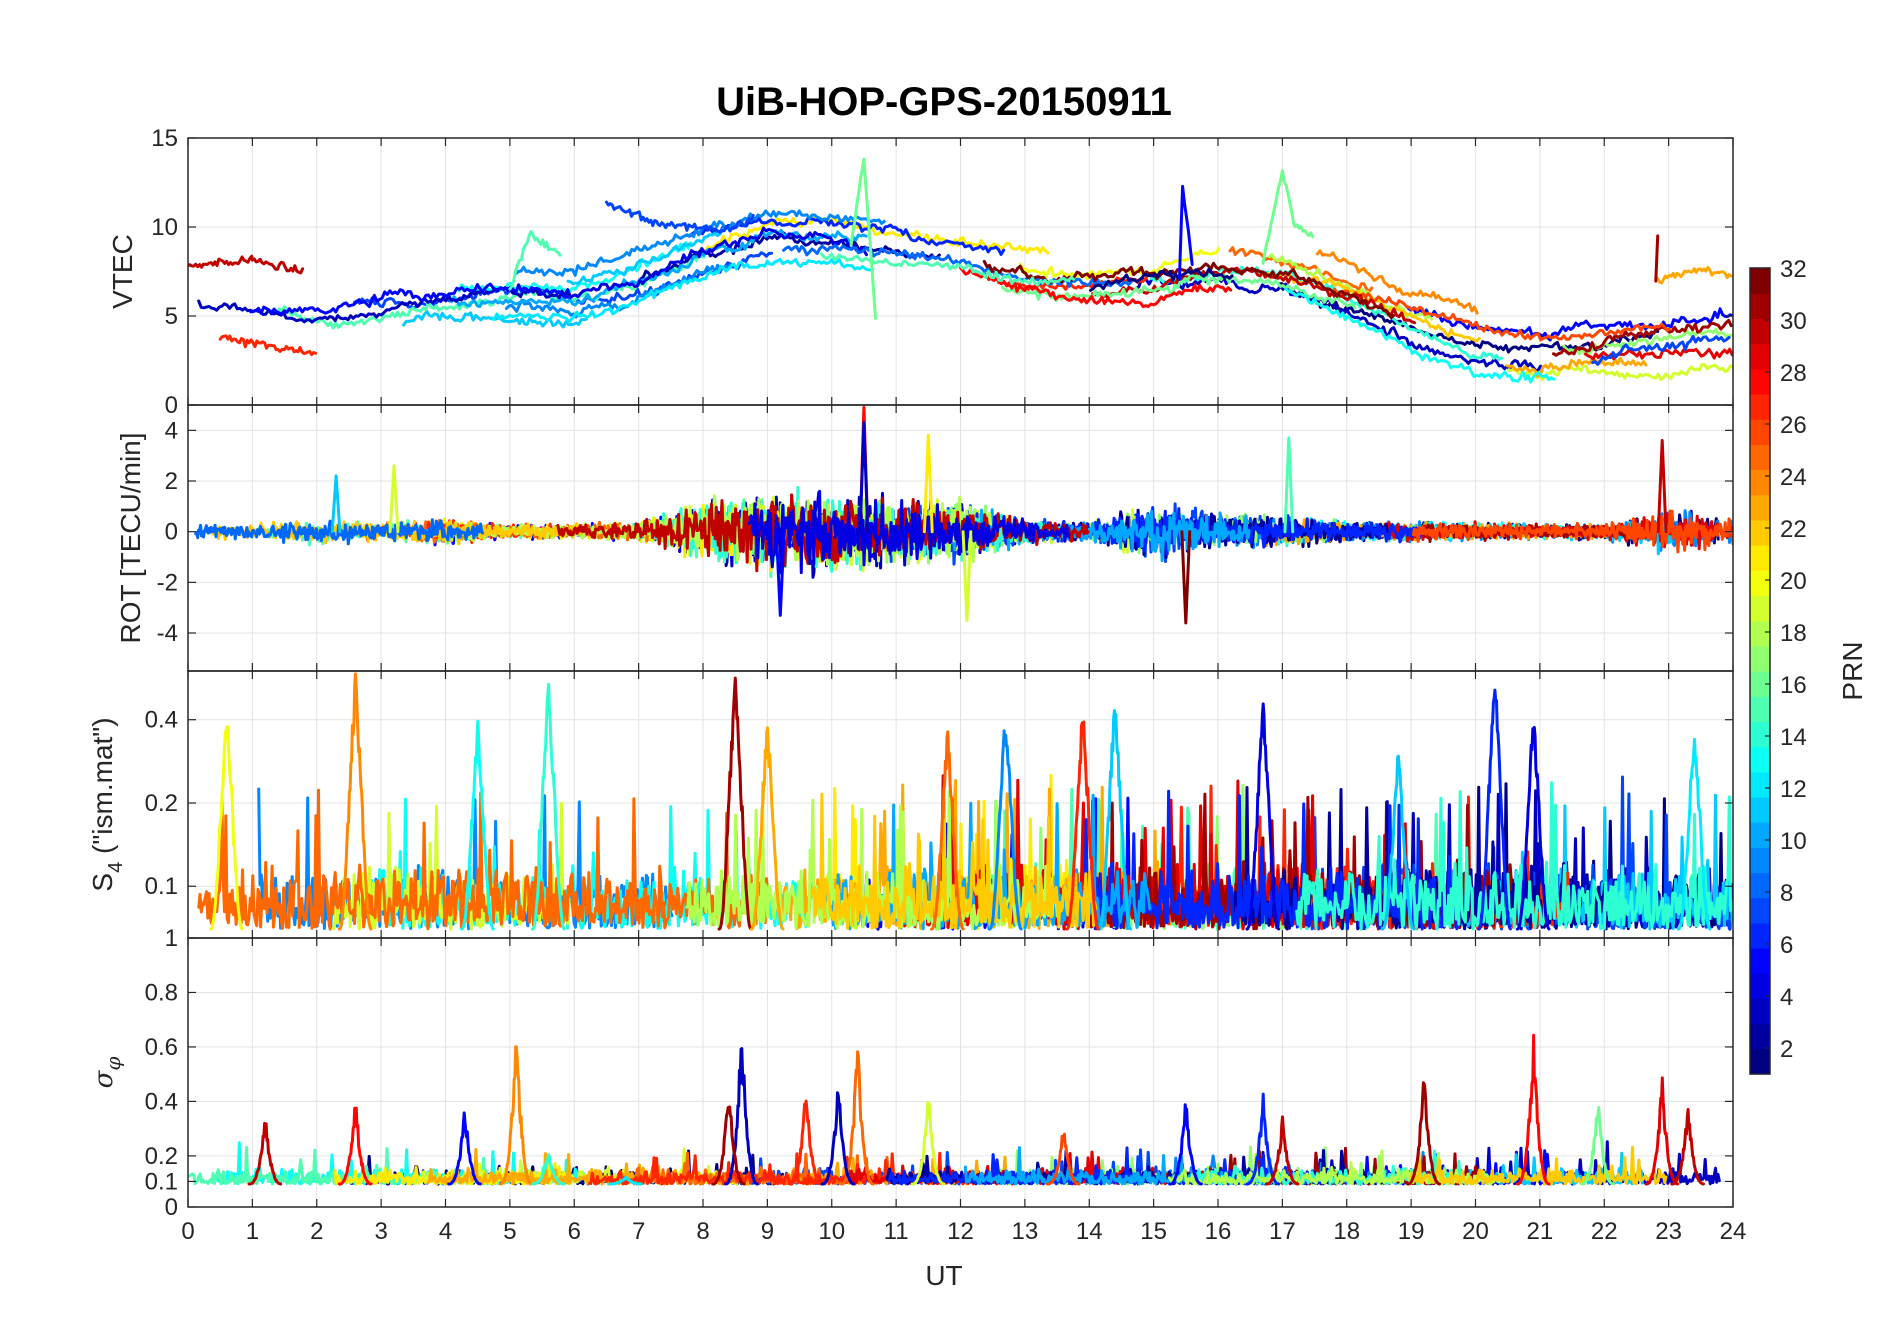 The image size is (1902, 1330). Describe the element at coordinates (161, 992) in the screenshot. I see `y-tick-label: 0.8` at that location.